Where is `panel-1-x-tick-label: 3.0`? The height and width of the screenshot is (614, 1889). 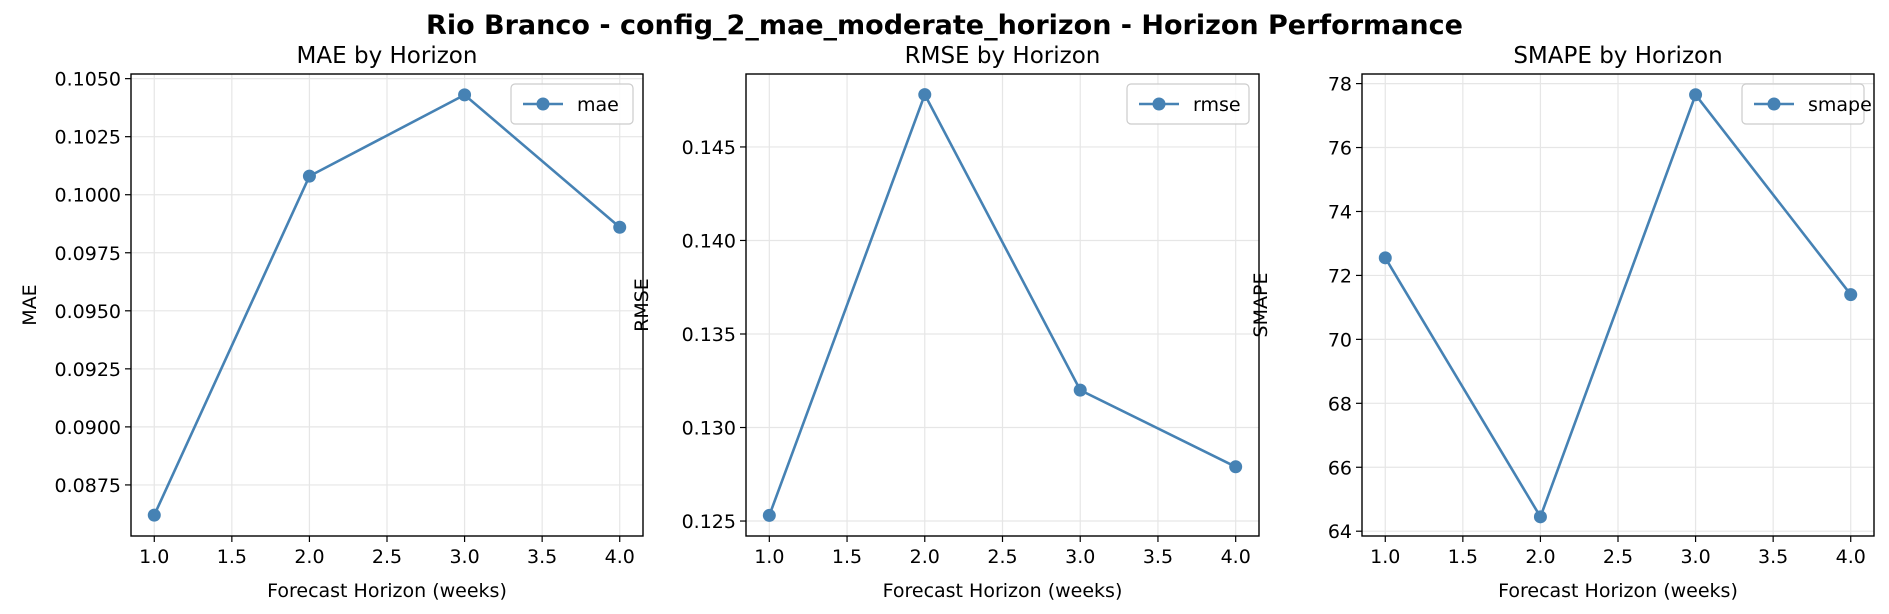 panel-1-x-tick-label: 3.0 is located at coordinates (464, 557).